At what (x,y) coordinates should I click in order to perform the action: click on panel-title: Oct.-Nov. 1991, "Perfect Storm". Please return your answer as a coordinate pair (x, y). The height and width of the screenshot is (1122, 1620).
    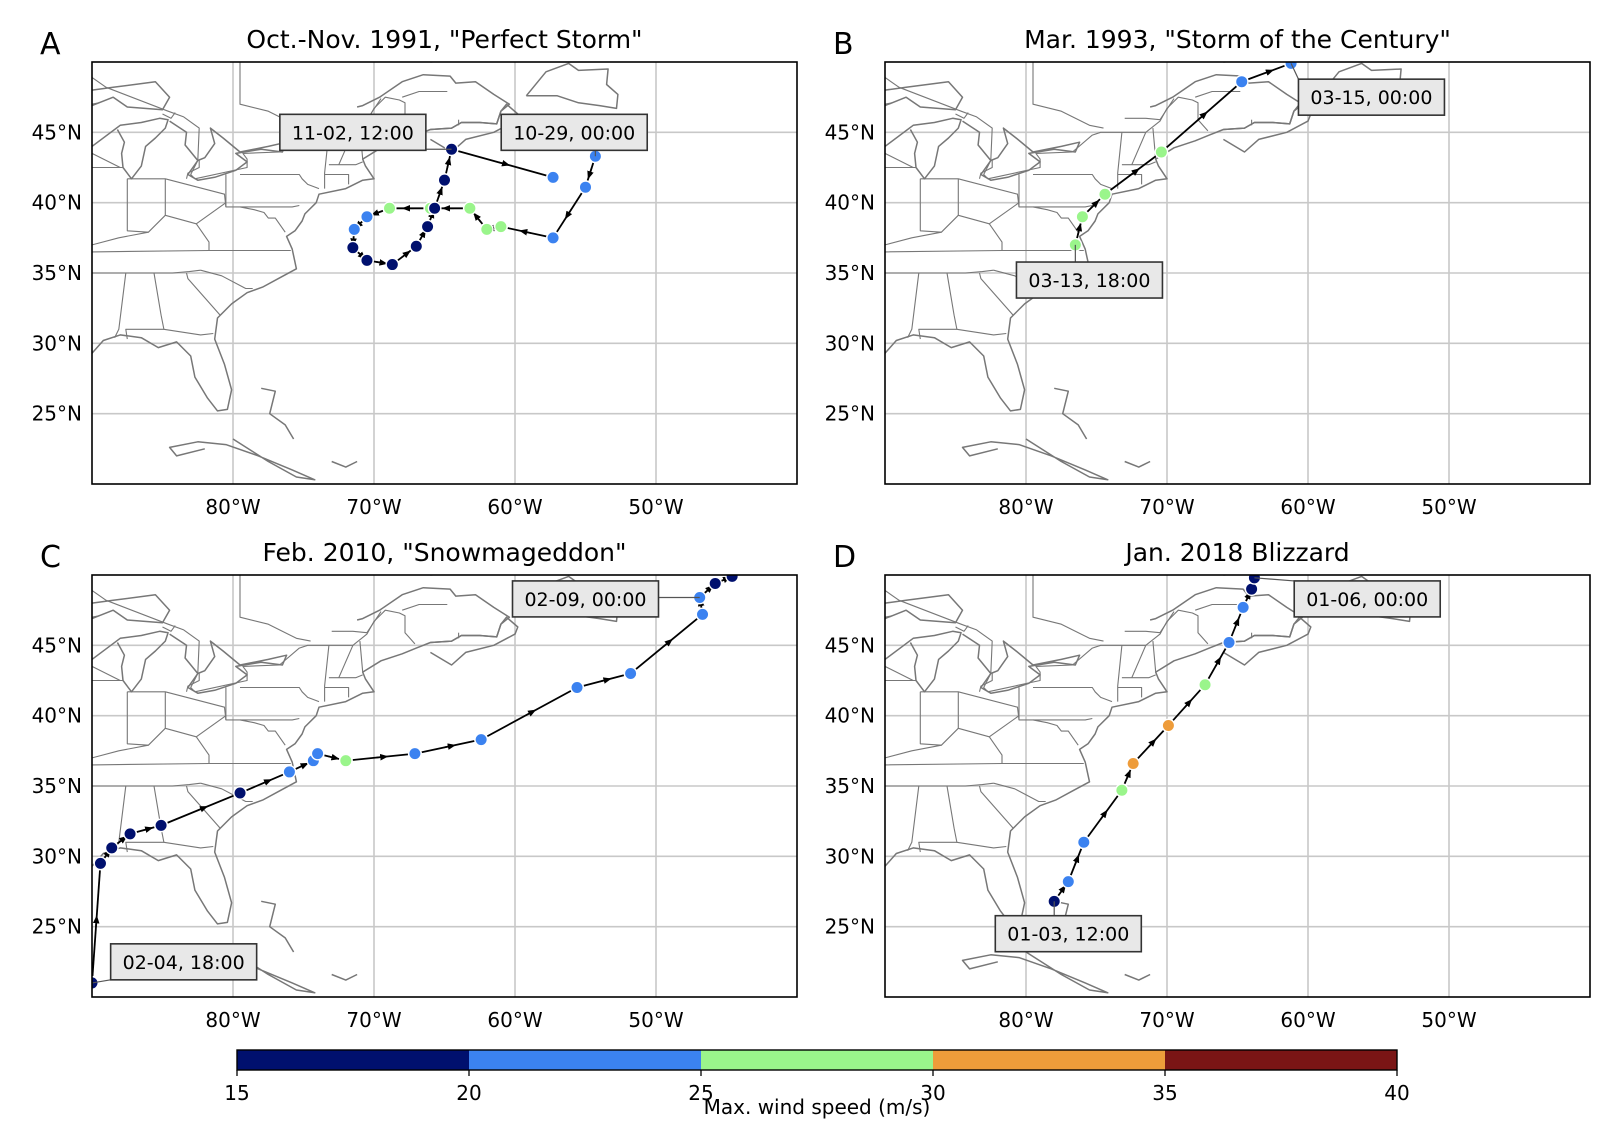
    Looking at the image, I should click on (444, 39).